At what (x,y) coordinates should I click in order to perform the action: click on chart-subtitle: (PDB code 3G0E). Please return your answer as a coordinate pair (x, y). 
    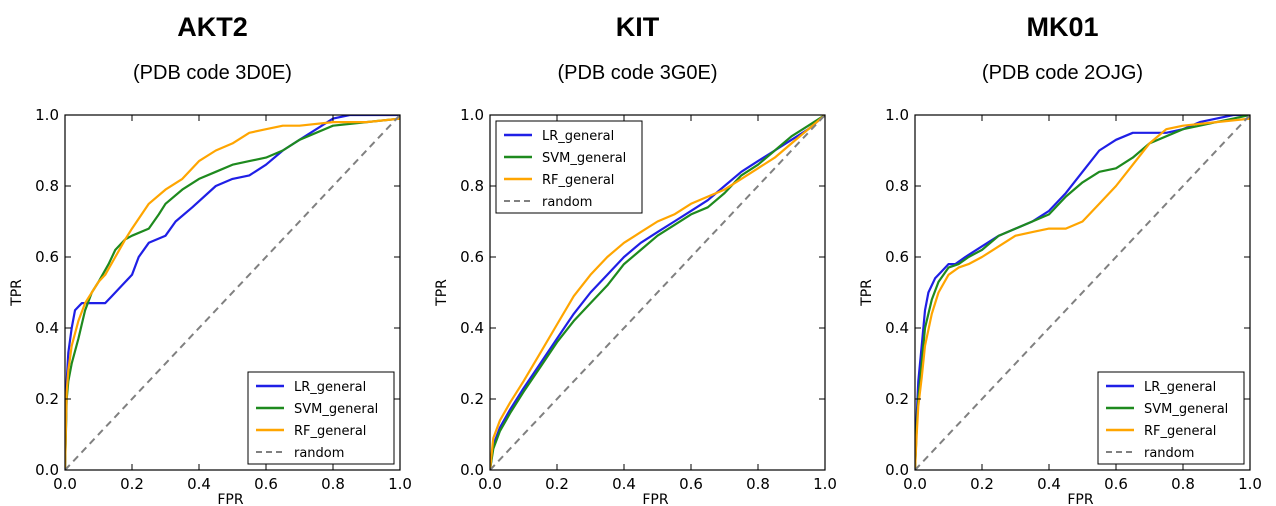
    Looking at the image, I should click on (637, 73).